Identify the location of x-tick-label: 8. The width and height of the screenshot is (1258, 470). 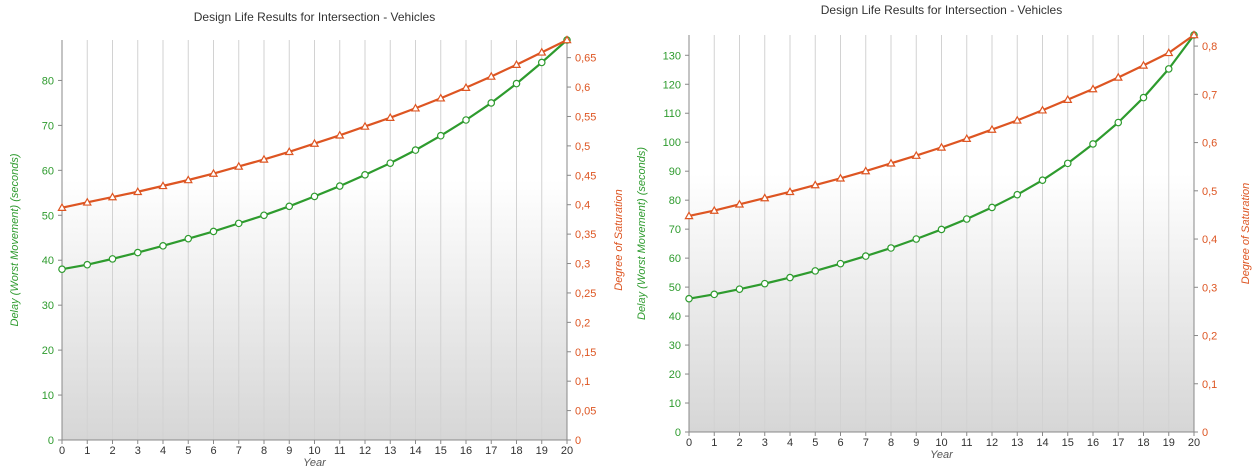
(264, 451).